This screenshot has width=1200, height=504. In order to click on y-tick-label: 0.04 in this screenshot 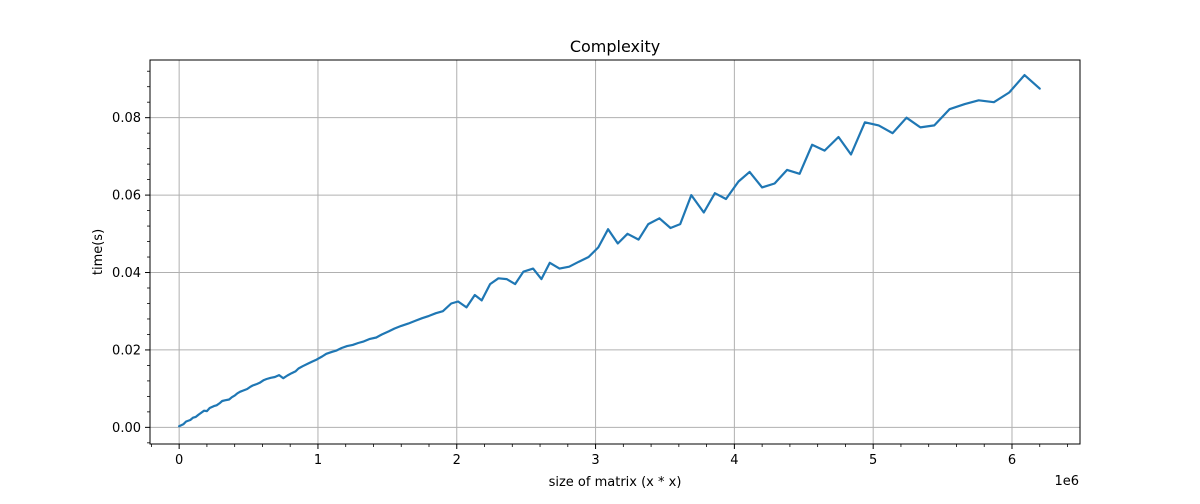, I will do `click(126, 273)`.